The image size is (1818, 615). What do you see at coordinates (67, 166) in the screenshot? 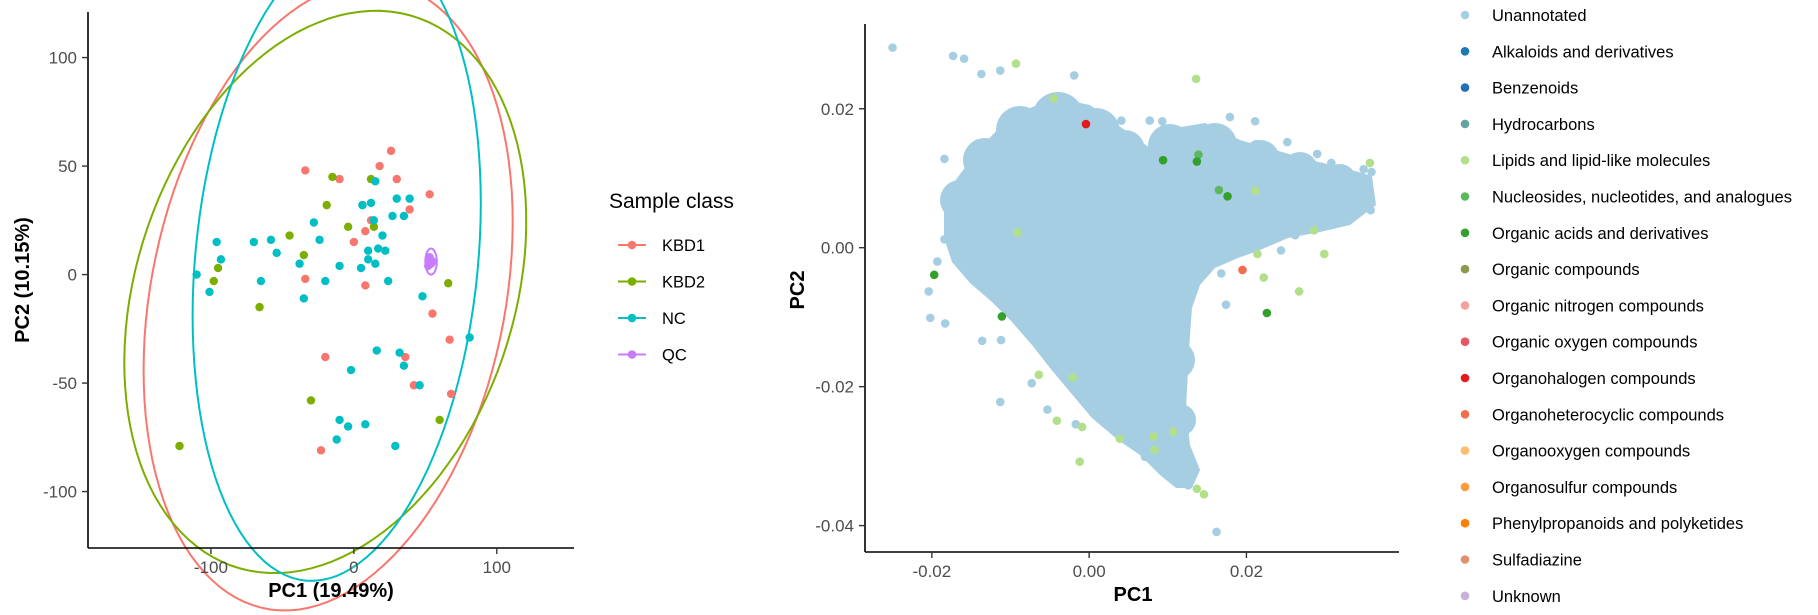
I see `y-tick-label: 50` at bounding box center [67, 166].